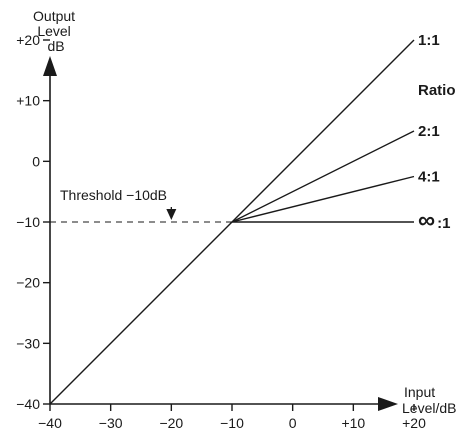  I want to click on series-label: ∞:1, so click(434, 220).